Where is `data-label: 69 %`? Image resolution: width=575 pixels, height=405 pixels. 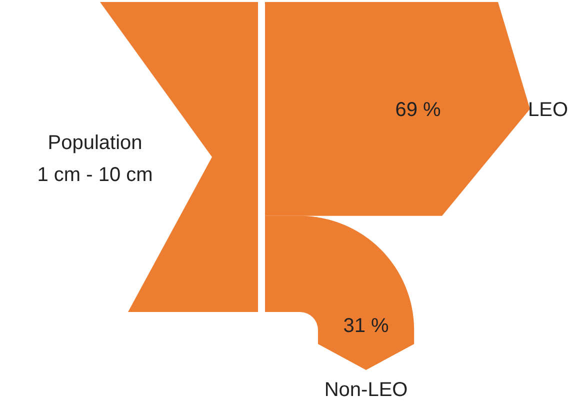
data-label: 69 % is located at coordinates (418, 109).